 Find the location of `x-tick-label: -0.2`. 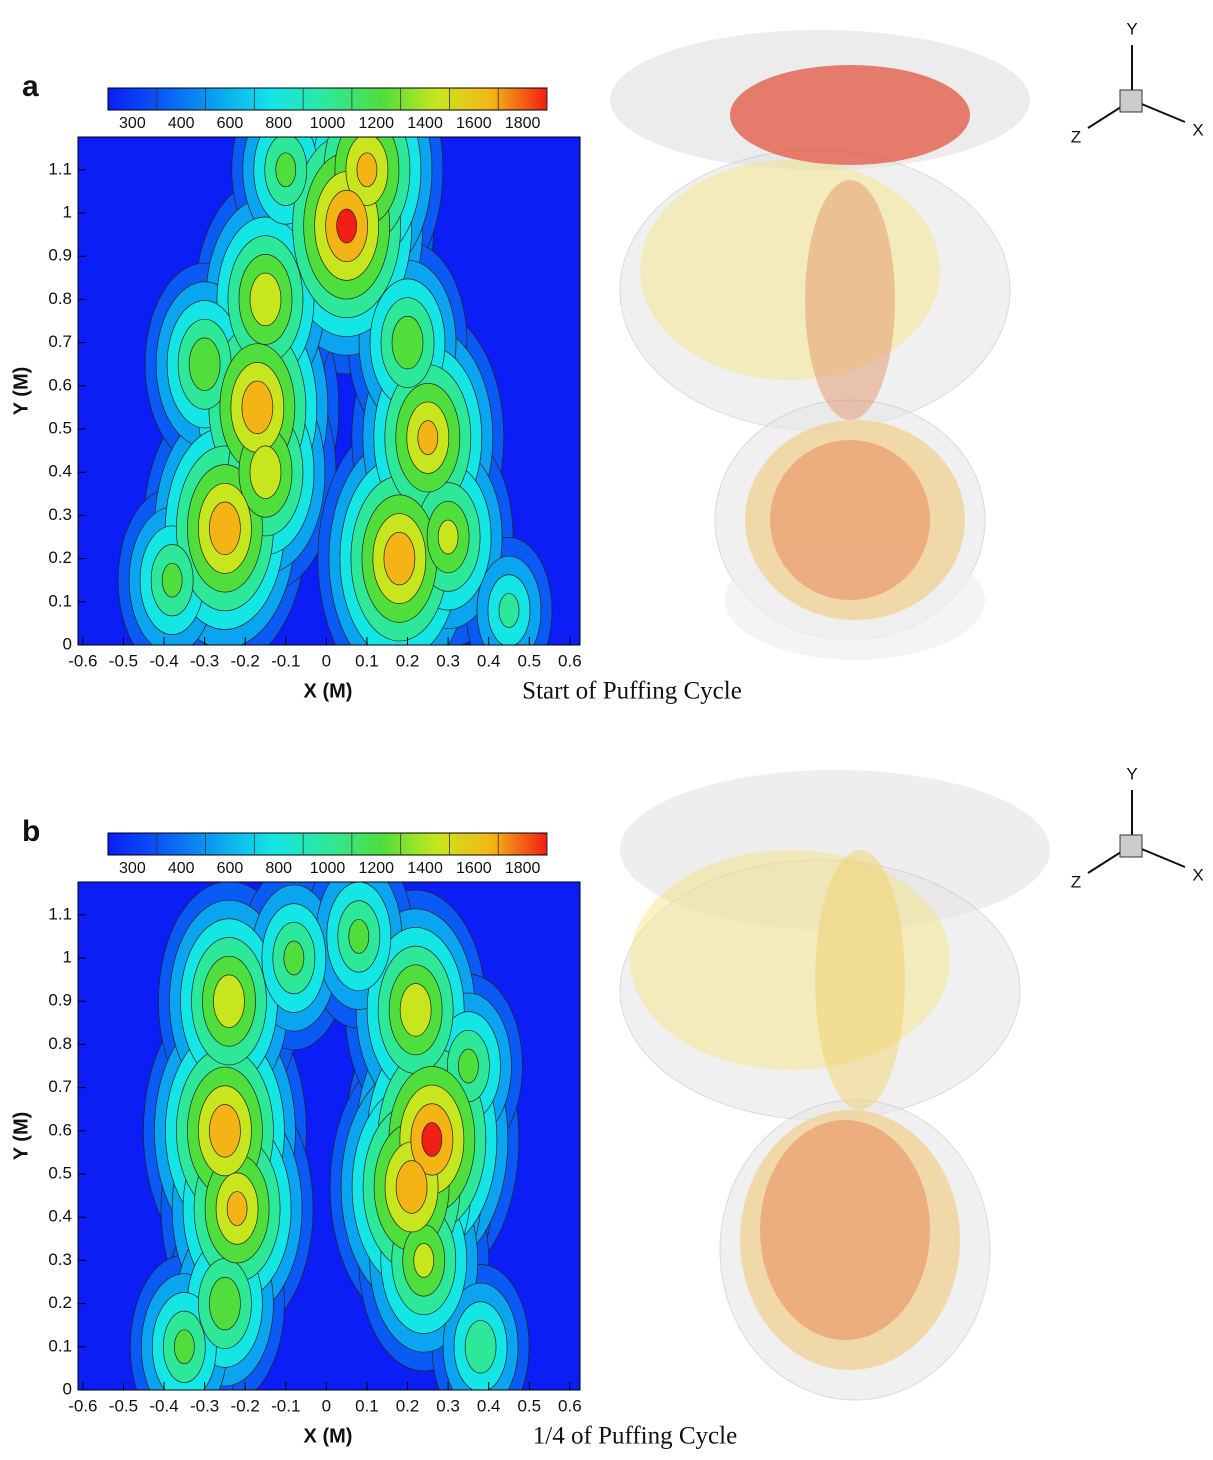

x-tick-label: -0.2 is located at coordinates (245, 1405).